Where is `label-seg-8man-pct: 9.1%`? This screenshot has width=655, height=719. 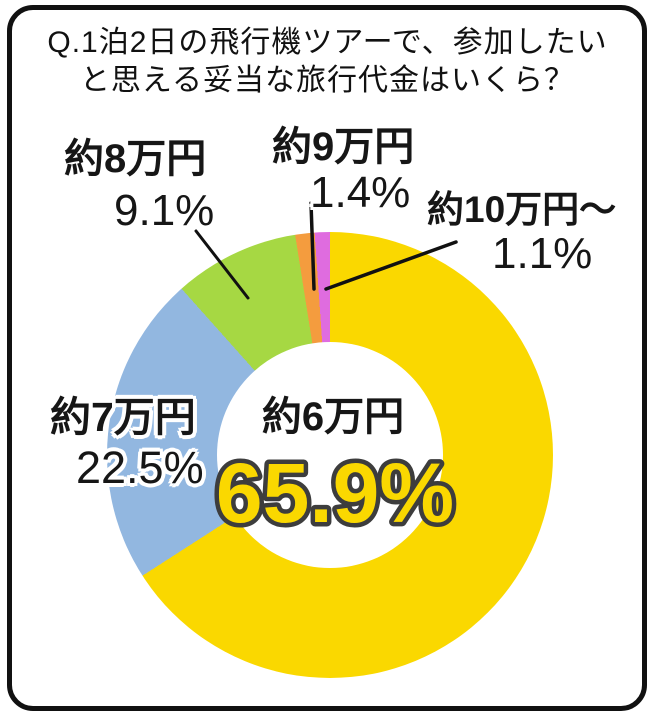 label-seg-8man-pct: 9.1% is located at coordinates (164, 210).